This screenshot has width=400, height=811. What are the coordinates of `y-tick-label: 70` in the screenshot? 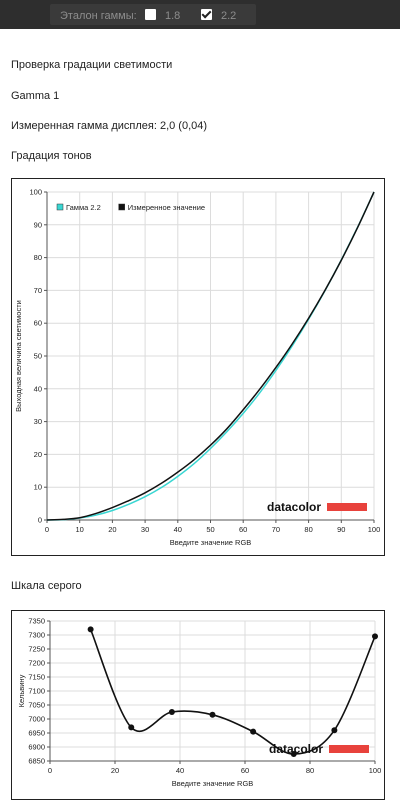 It's located at (38, 290).